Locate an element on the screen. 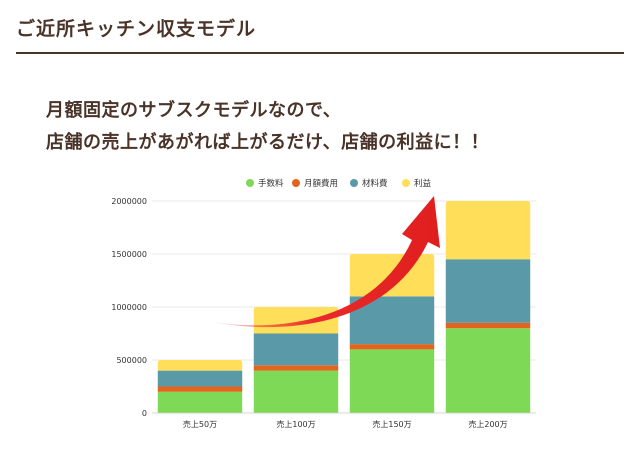  legend: 手数料 月額費用 材料費 利益 is located at coordinates (339, 183).